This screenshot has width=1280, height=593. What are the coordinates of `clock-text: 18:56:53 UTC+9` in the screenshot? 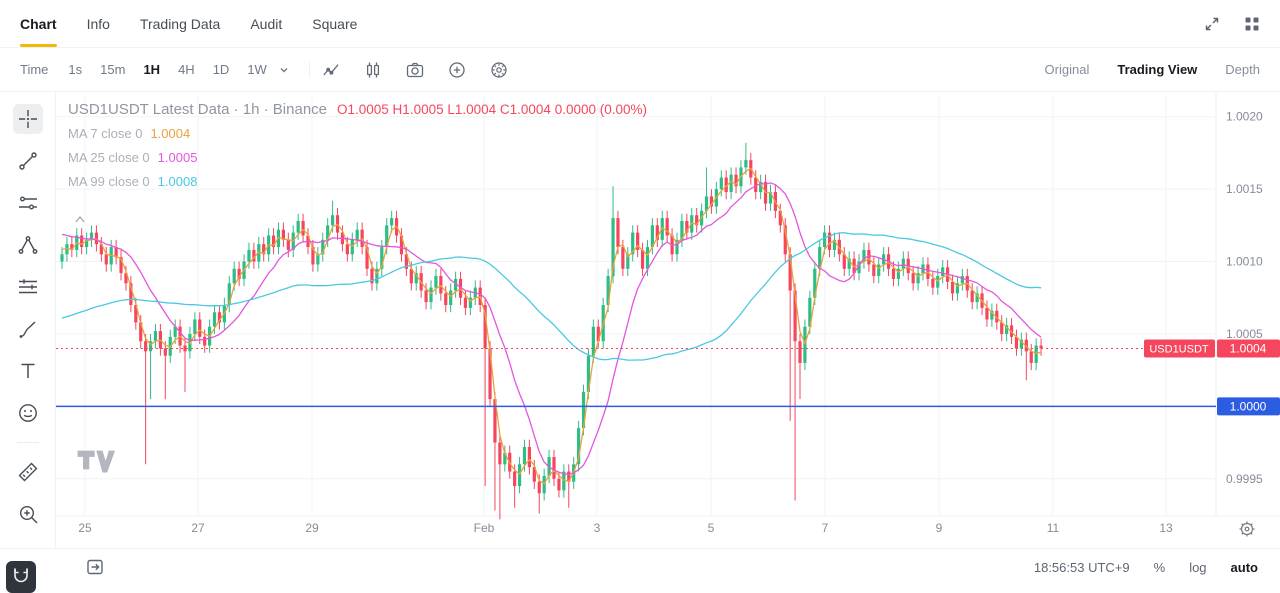 It's located at (1081, 567).